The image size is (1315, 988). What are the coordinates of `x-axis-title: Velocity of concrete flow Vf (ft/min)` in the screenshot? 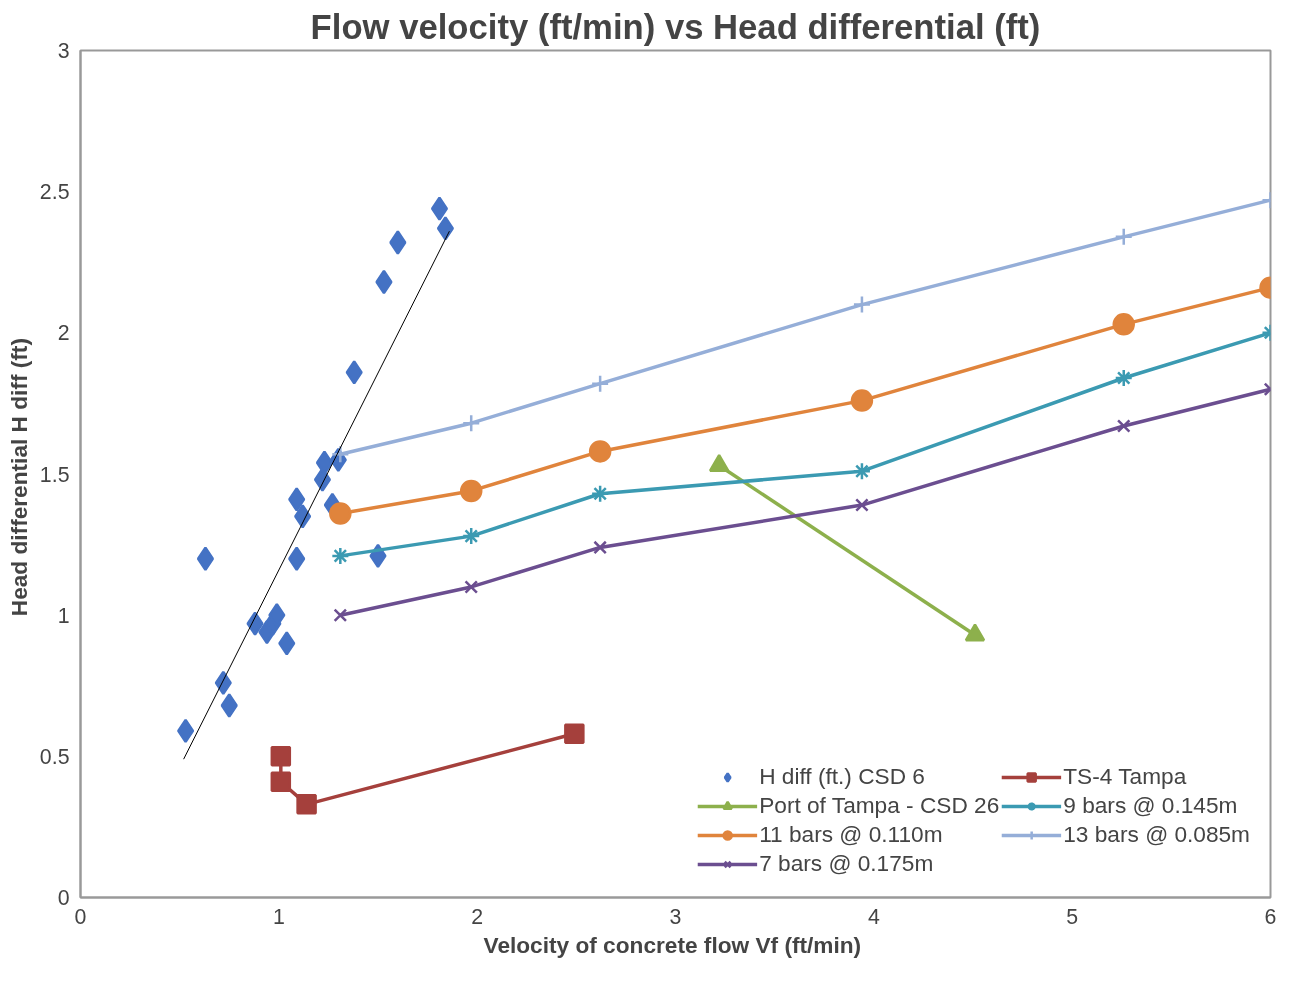 It's located at (672, 944).